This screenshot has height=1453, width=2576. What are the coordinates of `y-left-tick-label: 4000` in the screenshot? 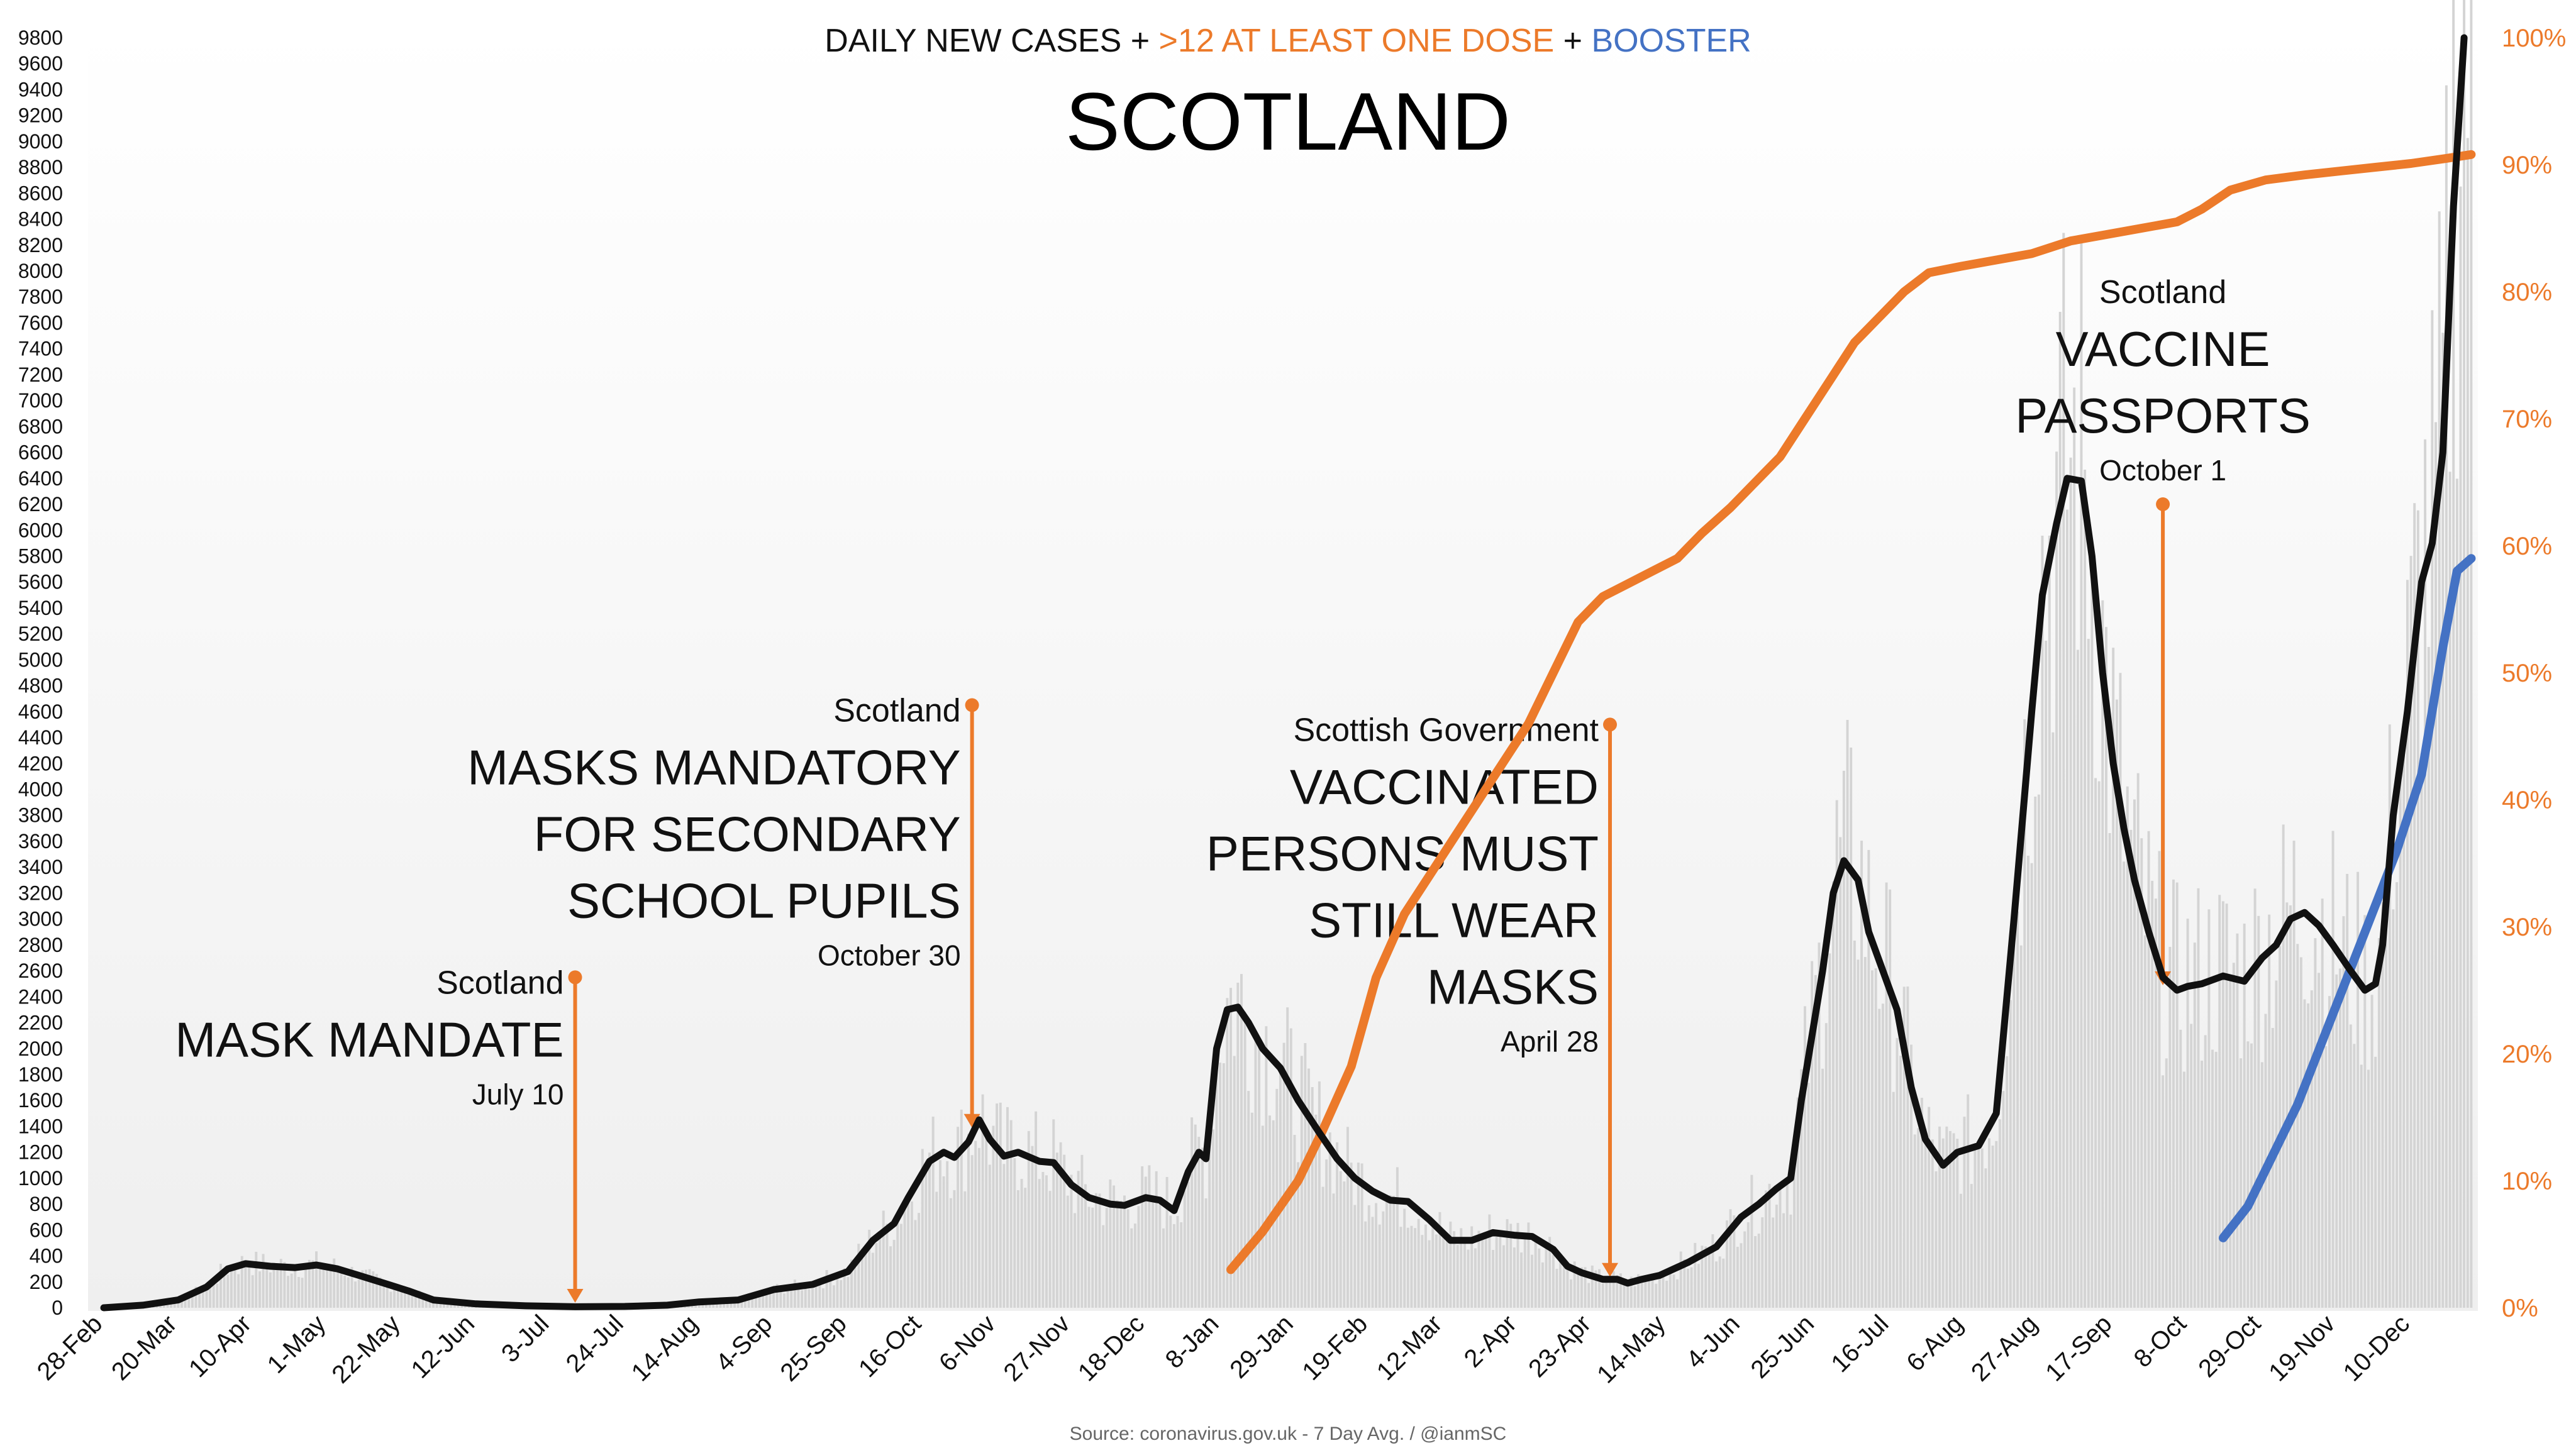 It's located at (40, 789).